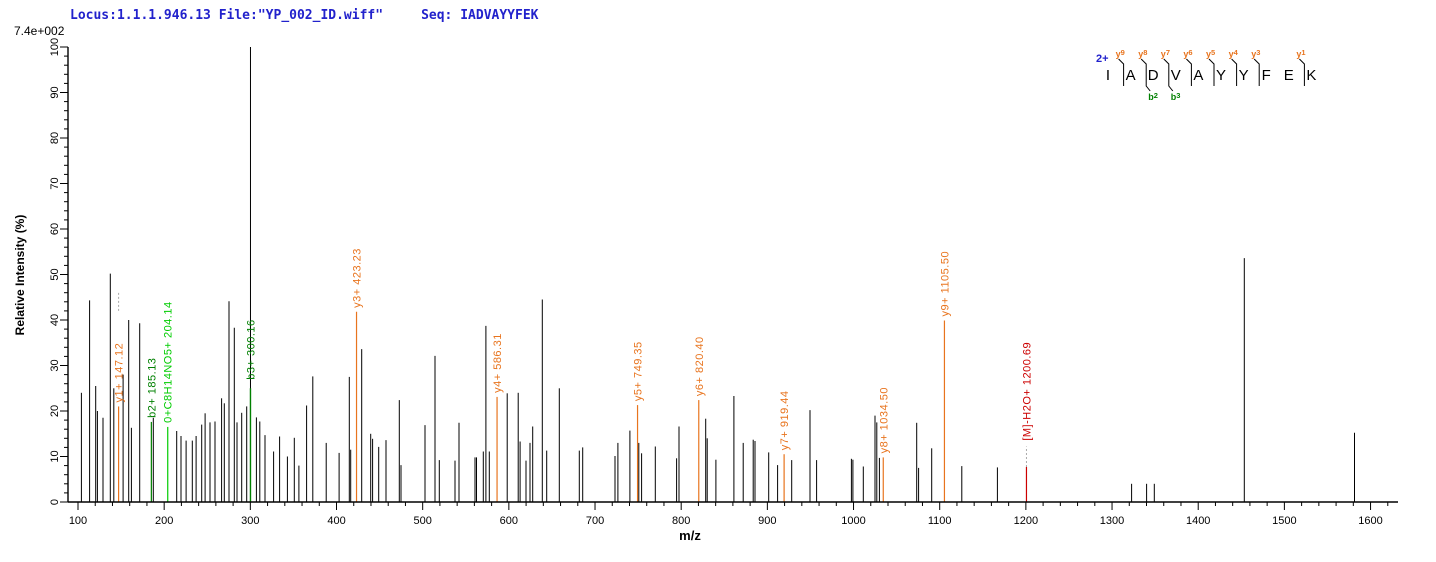 This screenshot has width=1436, height=562. Describe the element at coordinates (700, 366) in the screenshot. I see `peak-label-y6-820-40: y6+ 820.40` at that location.